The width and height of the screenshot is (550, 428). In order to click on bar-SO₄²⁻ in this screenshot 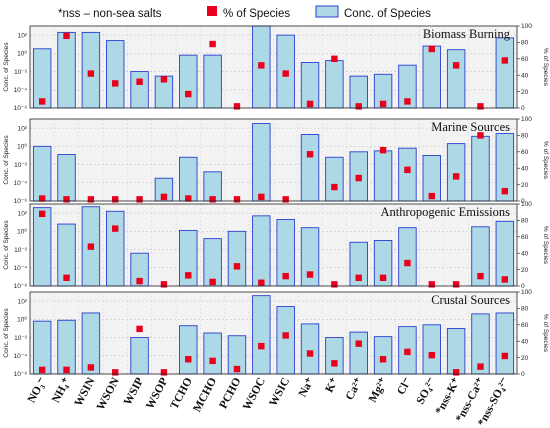, I will do `click(431, 349)`.